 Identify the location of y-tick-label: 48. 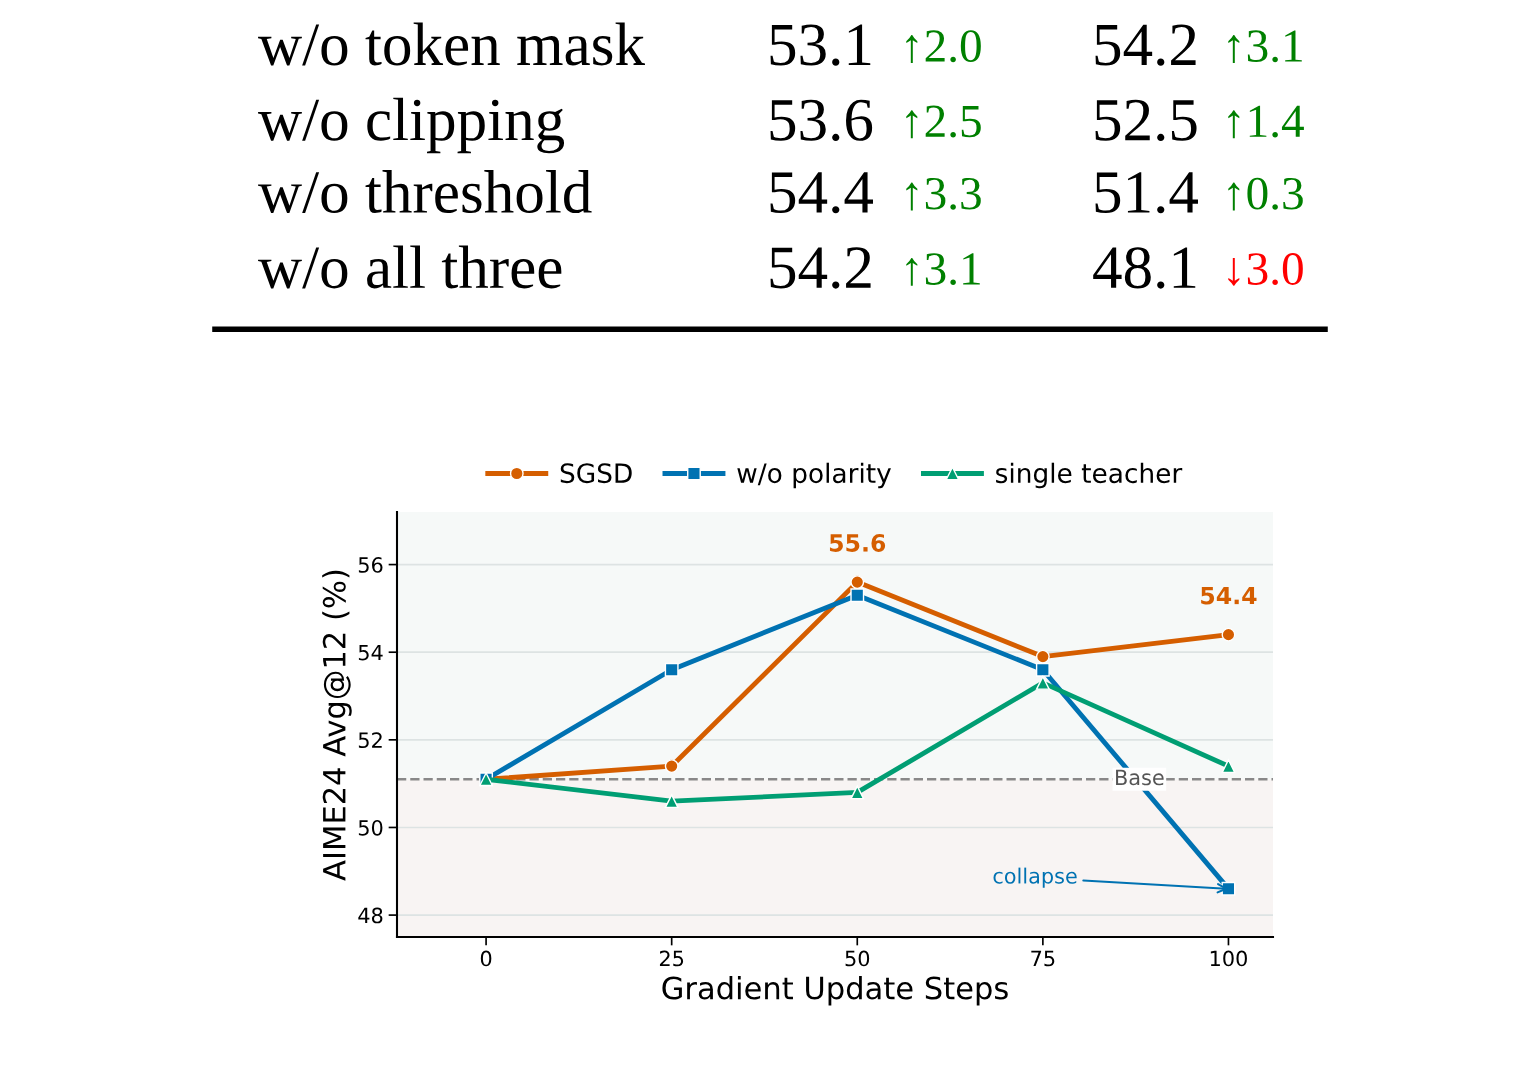
(370, 915).